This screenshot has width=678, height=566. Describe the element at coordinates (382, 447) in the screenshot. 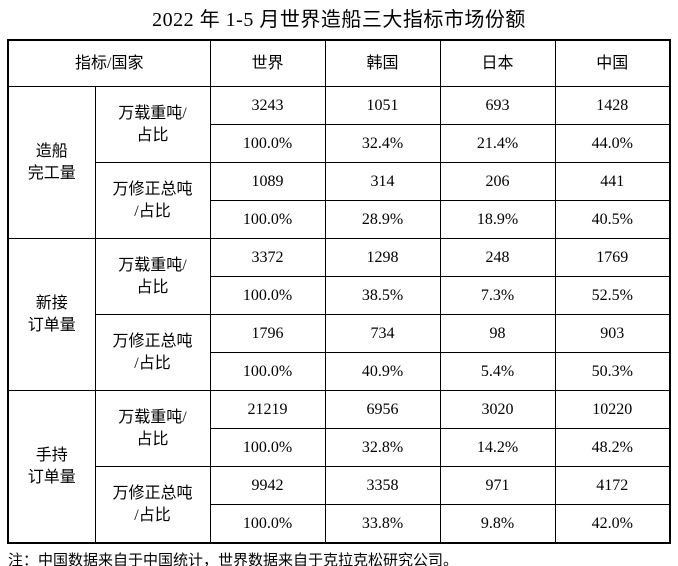

I see `share-cell: 32.8%` at that location.